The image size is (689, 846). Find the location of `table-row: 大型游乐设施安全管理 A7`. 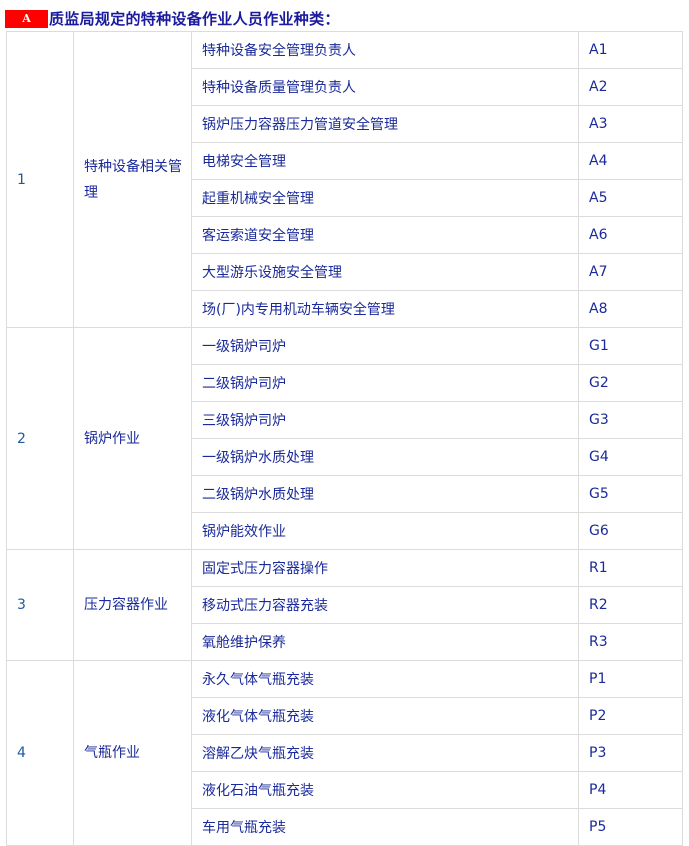

table-row: 大型游乐设施安全管理 A7 is located at coordinates (345, 272).